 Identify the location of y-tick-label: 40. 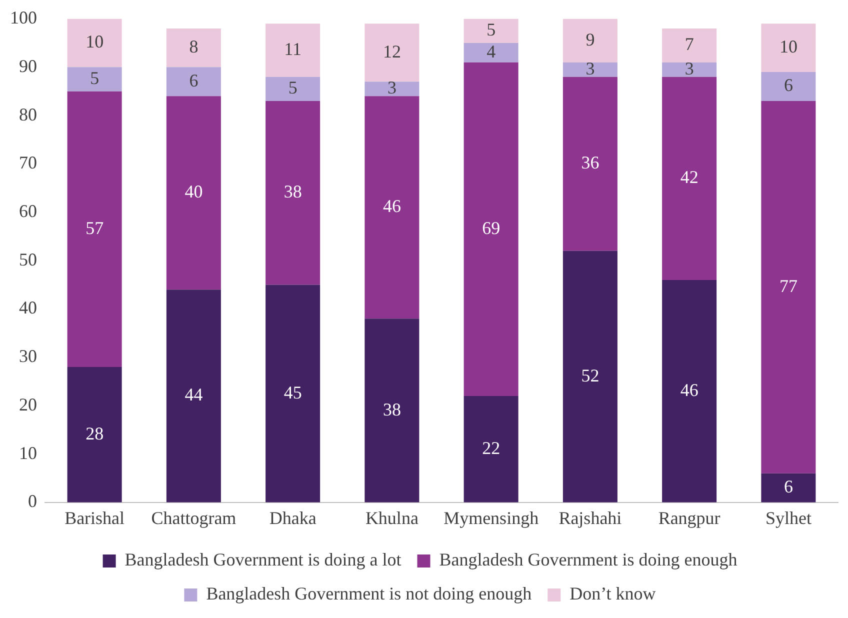
(28, 308).